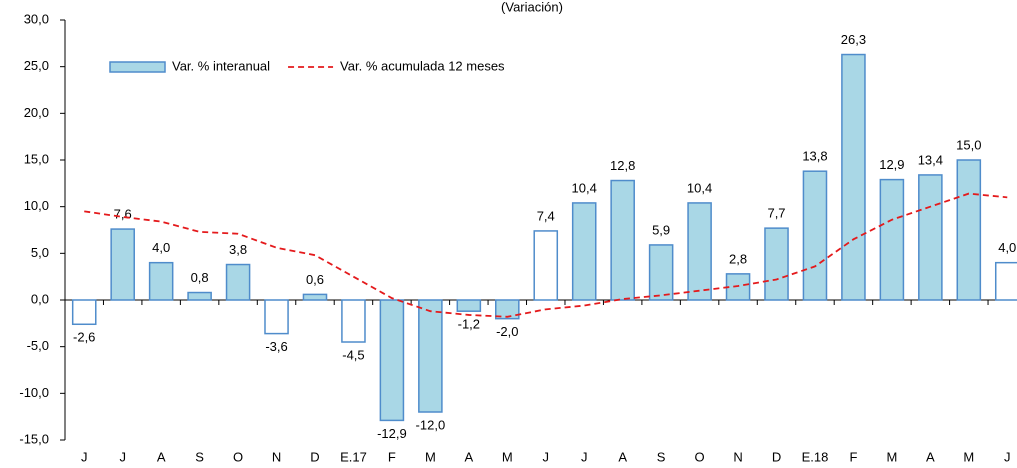  What do you see at coordinates (853, 39) in the screenshot?
I see `value-label: 26,3` at bounding box center [853, 39].